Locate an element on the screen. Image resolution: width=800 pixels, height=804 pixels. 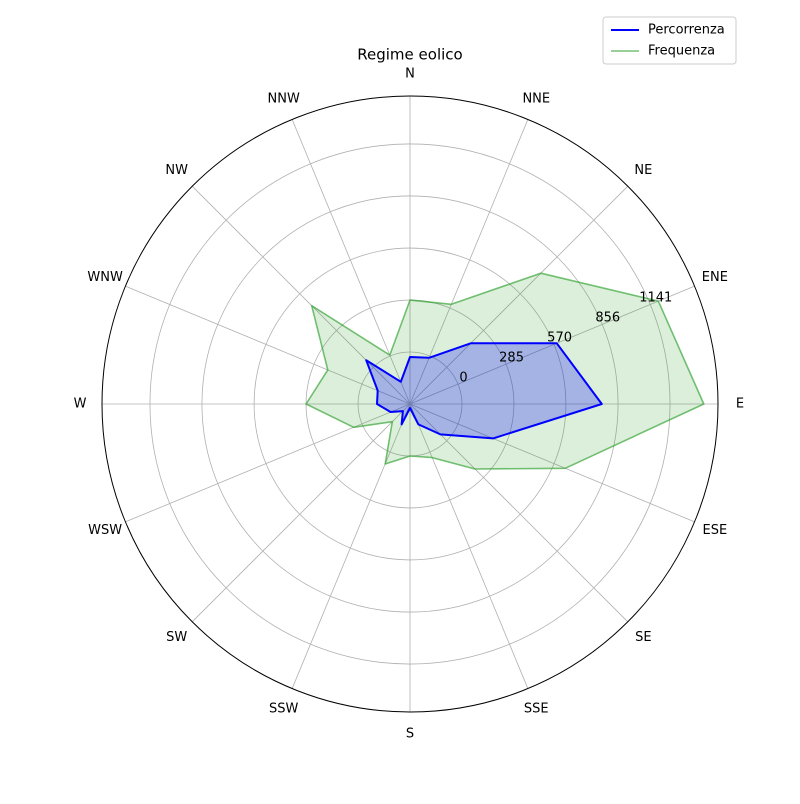
angle-label: NNW is located at coordinates (284, 99).